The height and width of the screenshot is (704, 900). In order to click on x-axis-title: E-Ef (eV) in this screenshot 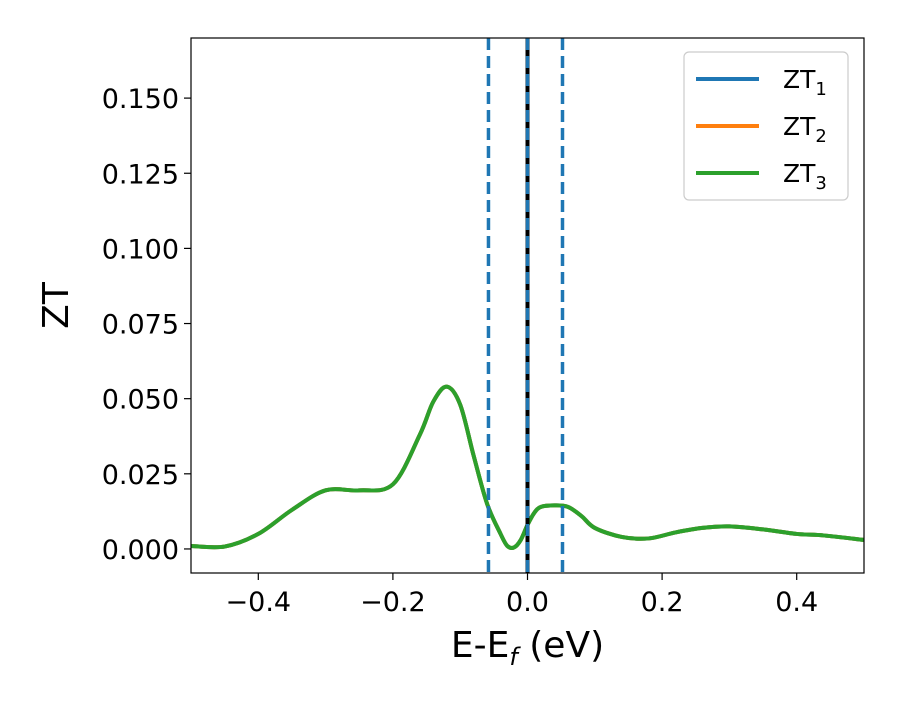, I will do `click(527, 648)`.